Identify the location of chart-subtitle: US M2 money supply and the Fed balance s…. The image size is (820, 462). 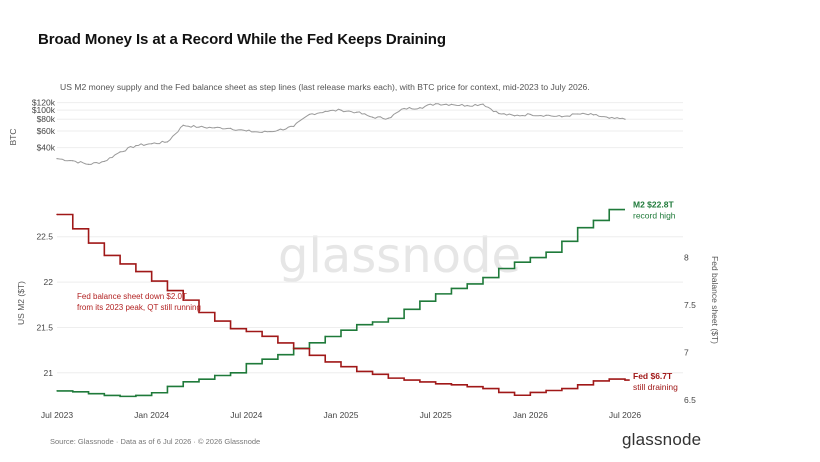
(325, 87).